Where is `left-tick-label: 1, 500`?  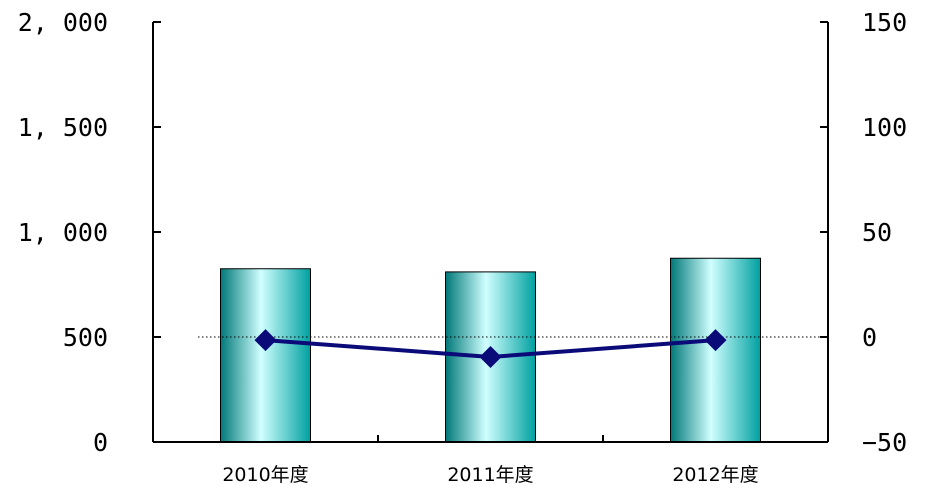
left-tick-label: 1, 500 is located at coordinates (63, 127).